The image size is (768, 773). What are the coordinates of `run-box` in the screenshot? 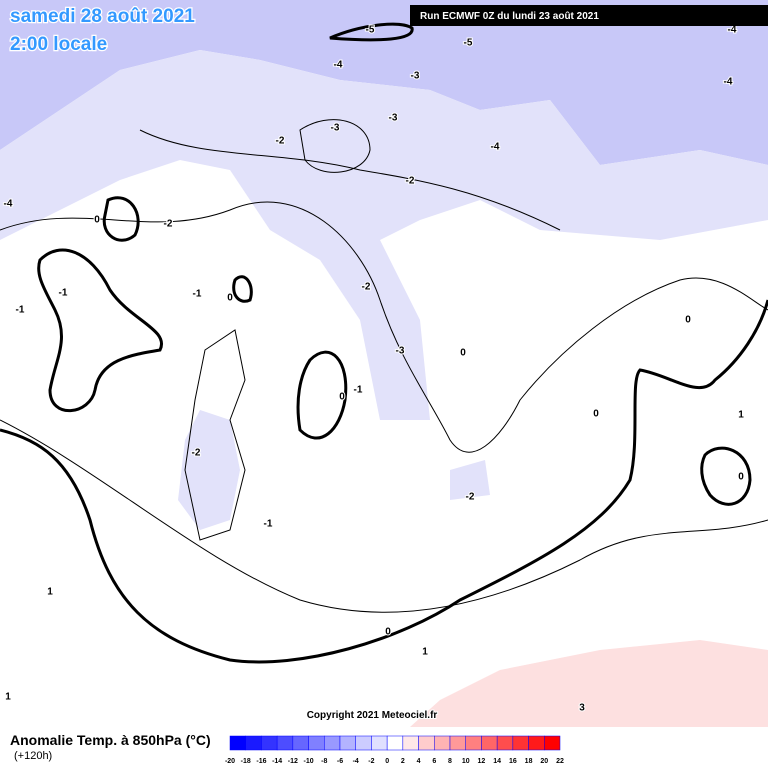 It's located at (589, 15).